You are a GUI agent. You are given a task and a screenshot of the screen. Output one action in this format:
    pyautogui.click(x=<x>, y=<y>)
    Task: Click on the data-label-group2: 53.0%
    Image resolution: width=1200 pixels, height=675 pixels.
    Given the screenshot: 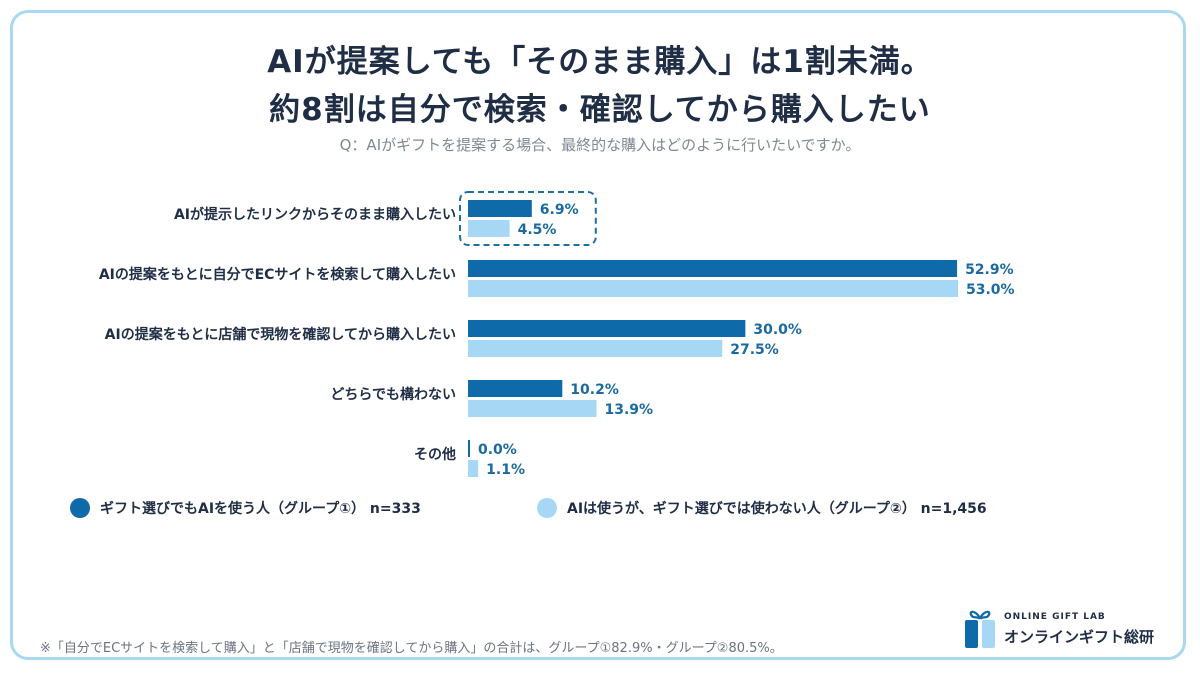 What is the action you would take?
    pyautogui.click(x=990, y=290)
    